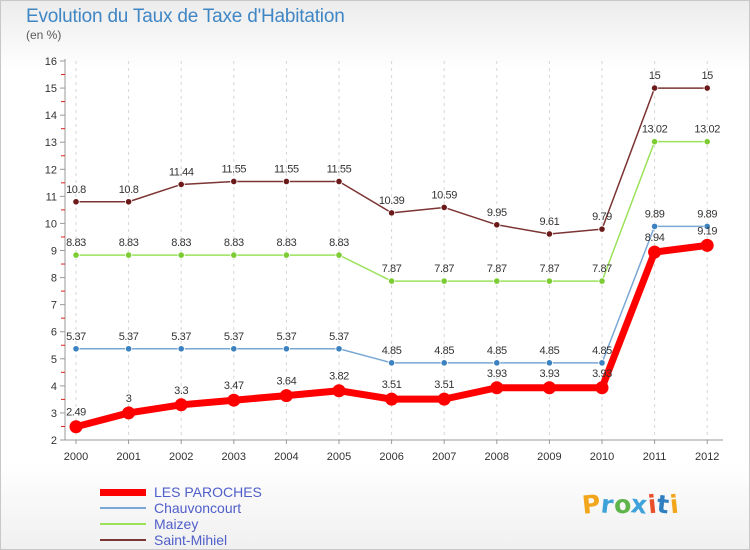 Image resolution: width=750 pixels, height=550 pixels. Describe the element at coordinates (54, 414) in the screenshot. I see `y-tick-label: 3` at that location.